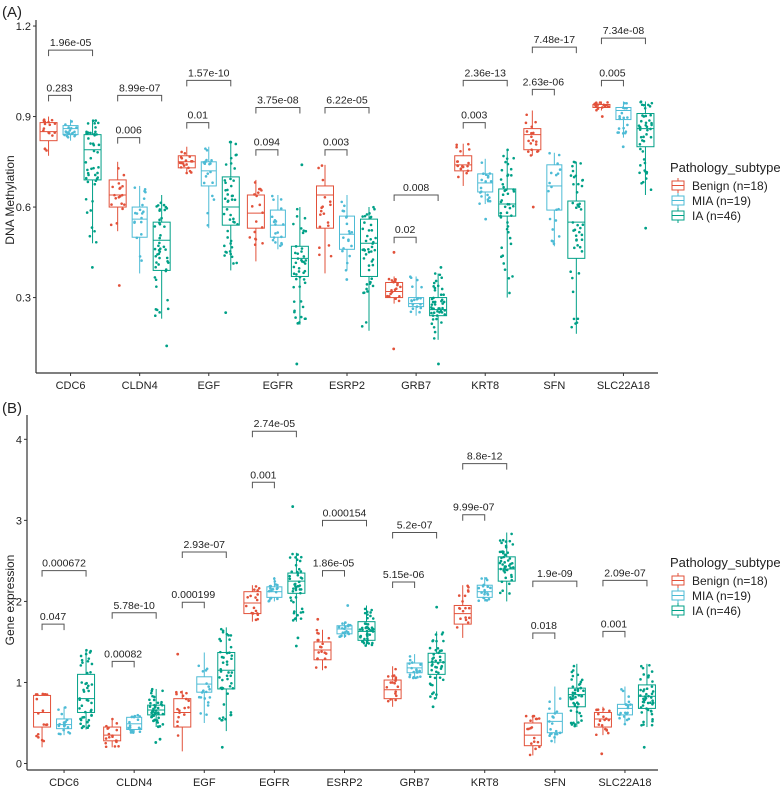 This screenshot has height=788, width=780. I want to click on box-ia-cdc6, so click(92, 194).